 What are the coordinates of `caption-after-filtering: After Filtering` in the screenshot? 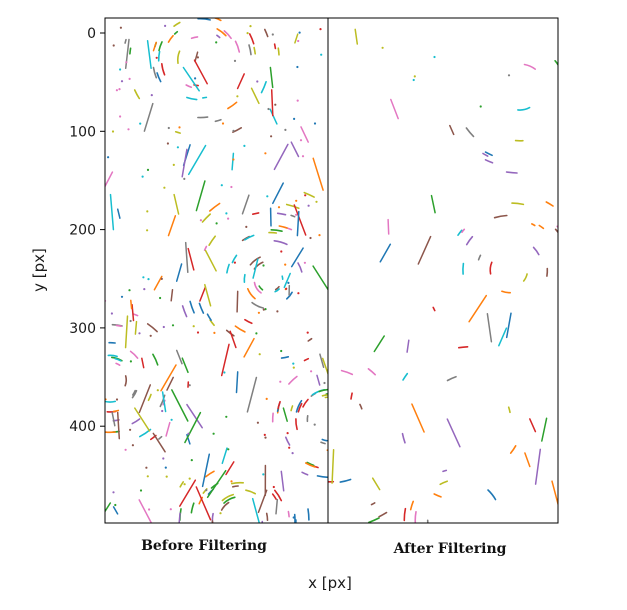 It's located at (450, 549).